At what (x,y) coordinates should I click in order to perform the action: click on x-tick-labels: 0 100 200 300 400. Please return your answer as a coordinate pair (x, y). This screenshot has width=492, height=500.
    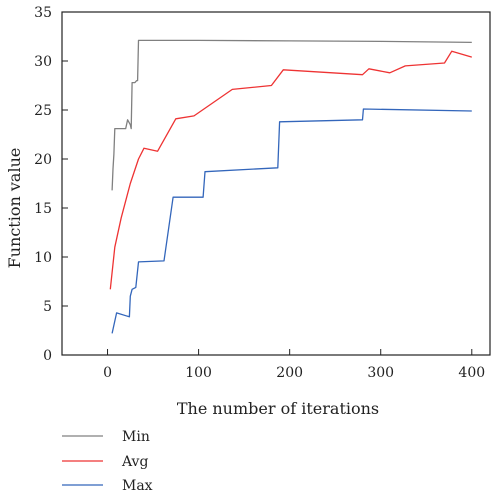
    Looking at the image, I should click on (294, 373).